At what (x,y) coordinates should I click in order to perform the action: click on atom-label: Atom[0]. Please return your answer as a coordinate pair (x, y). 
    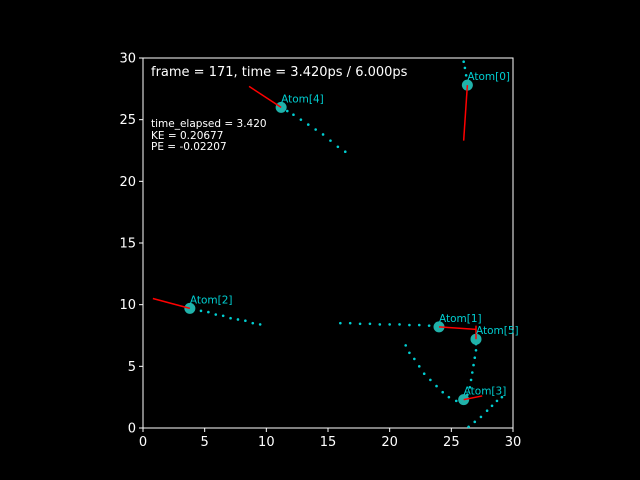
    Looking at the image, I should click on (488, 77).